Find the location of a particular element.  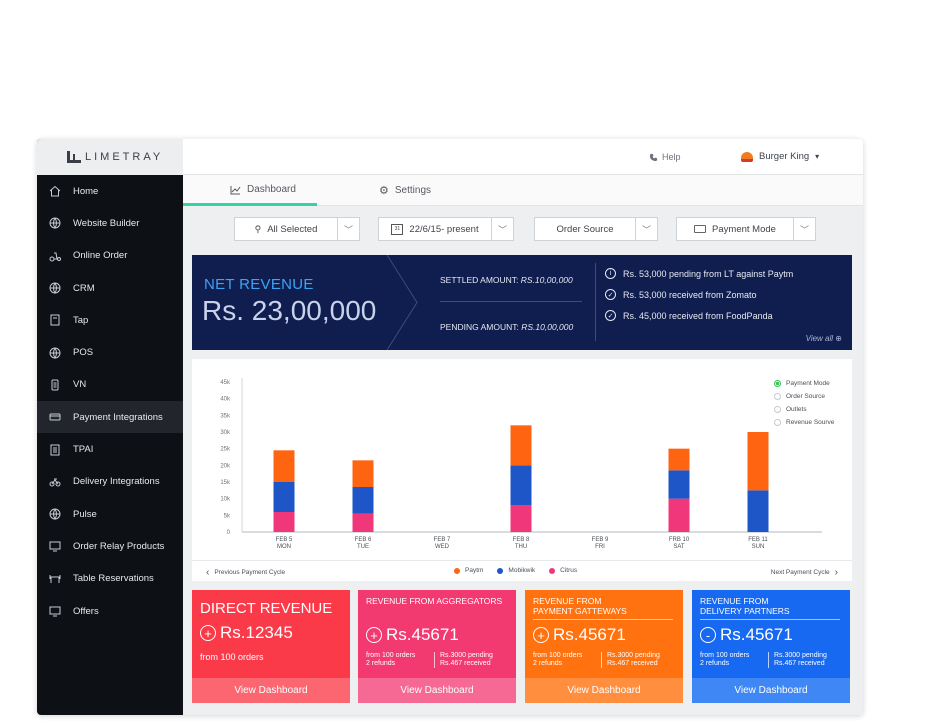

card-title: REVENUE FROM DELIVERY PARTNERS is located at coordinates (745, 606).